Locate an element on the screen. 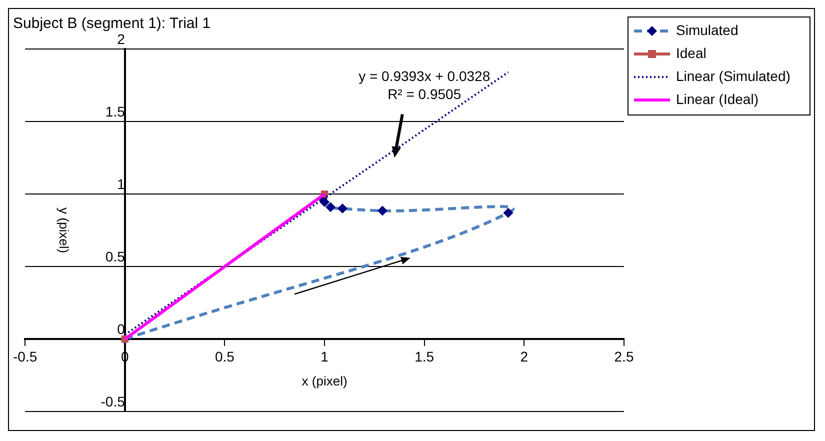 Image resolution: width=825 pixels, height=441 pixels. x-tick-label: 0.5 is located at coordinates (224, 356).